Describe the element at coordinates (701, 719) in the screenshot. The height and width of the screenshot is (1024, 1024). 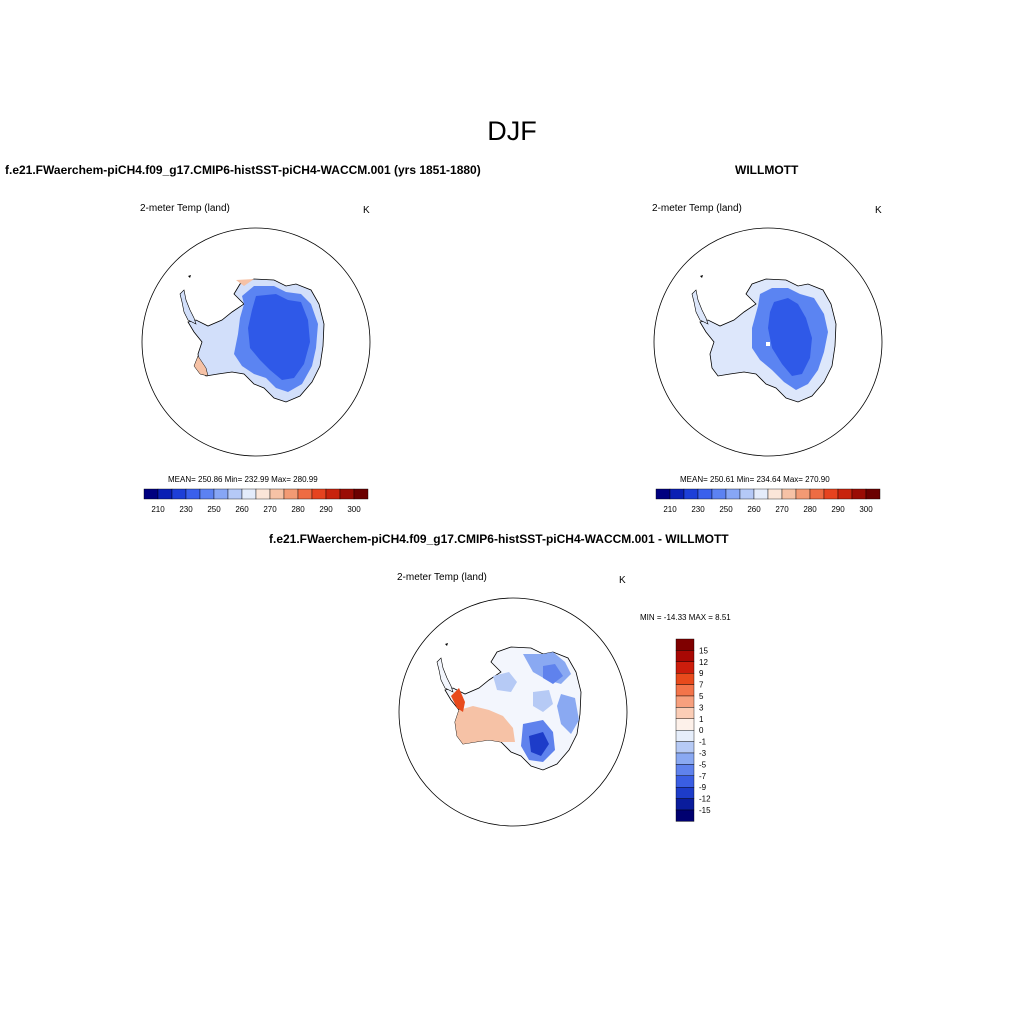
I see `diff-colorbar-label: 1` at that location.